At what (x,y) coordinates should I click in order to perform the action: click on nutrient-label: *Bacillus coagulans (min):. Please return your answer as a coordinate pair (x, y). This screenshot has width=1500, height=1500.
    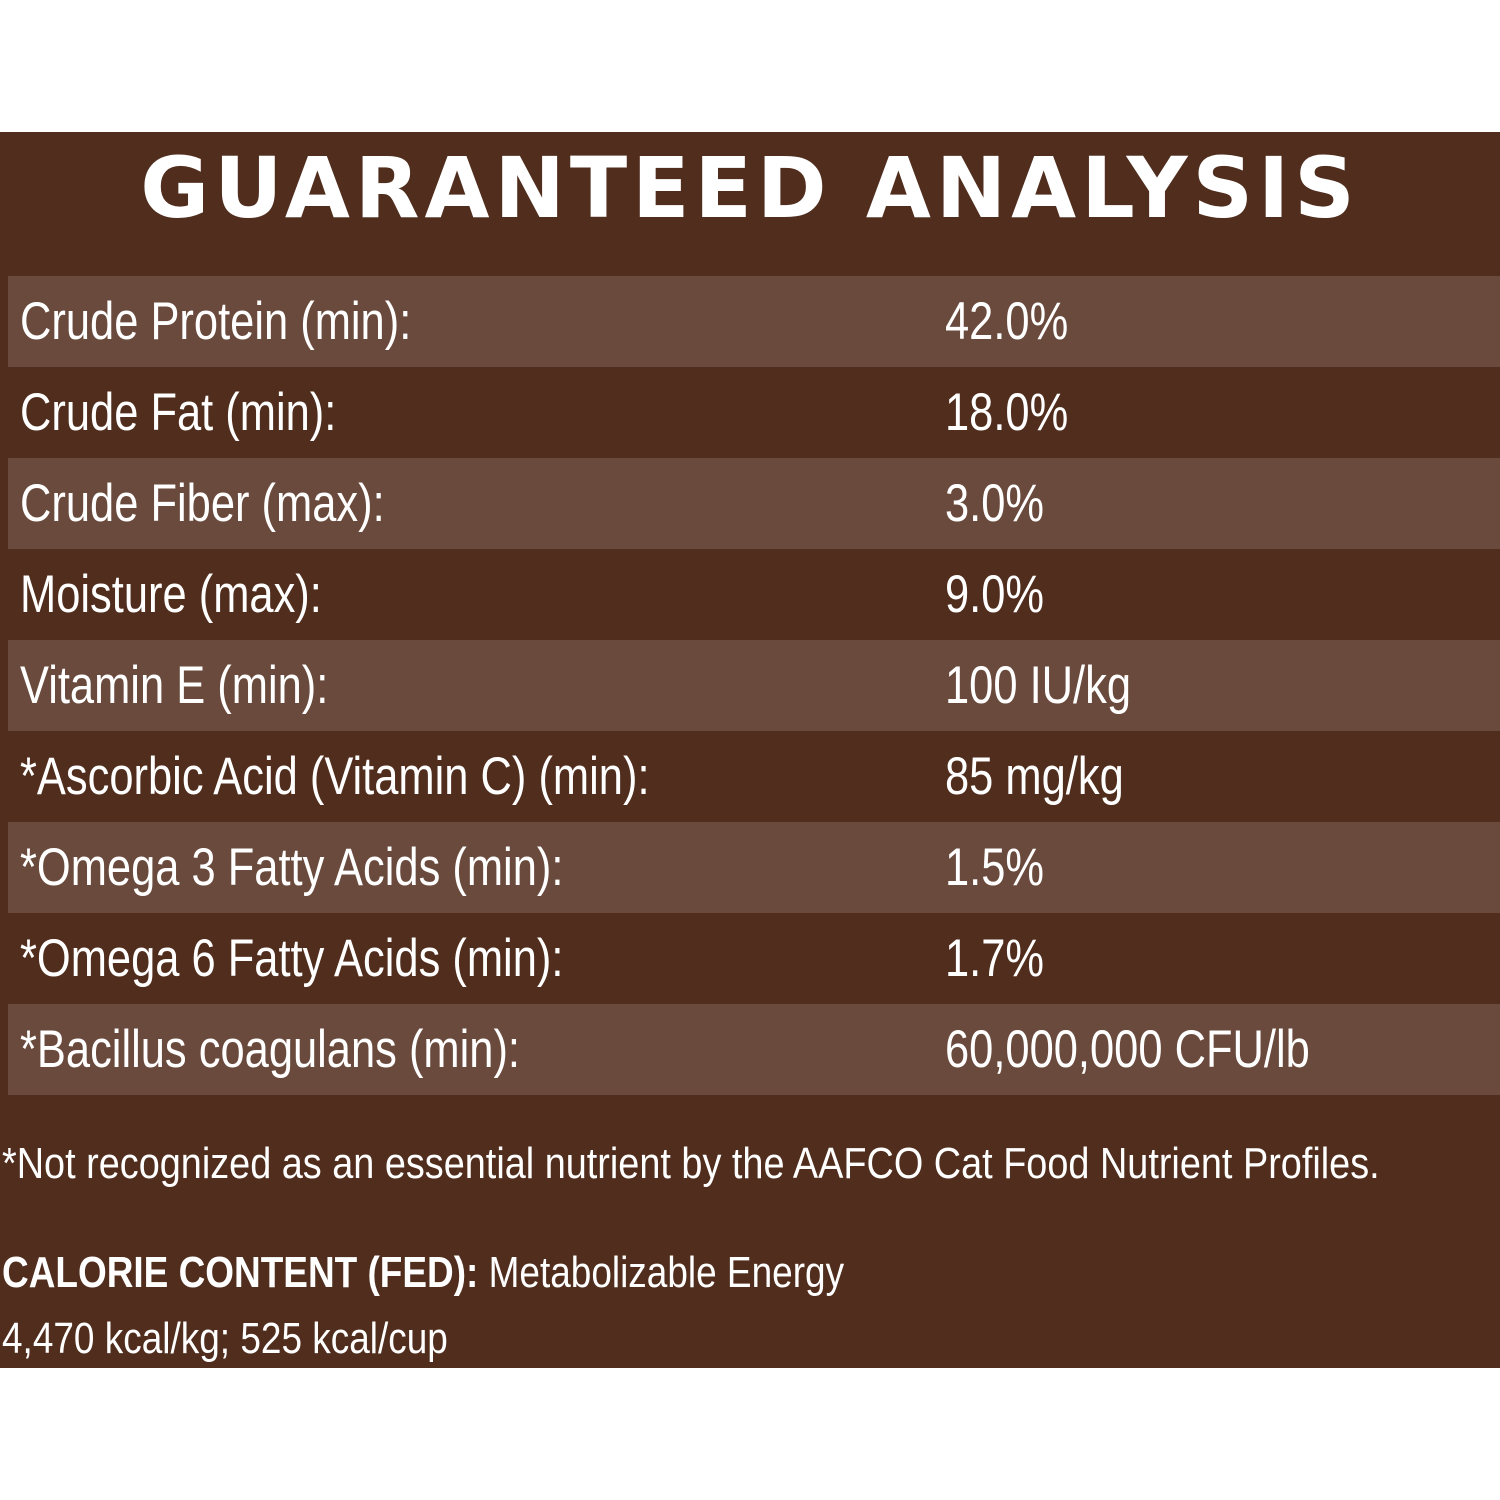
    Looking at the image, I should click on (270, 1049).